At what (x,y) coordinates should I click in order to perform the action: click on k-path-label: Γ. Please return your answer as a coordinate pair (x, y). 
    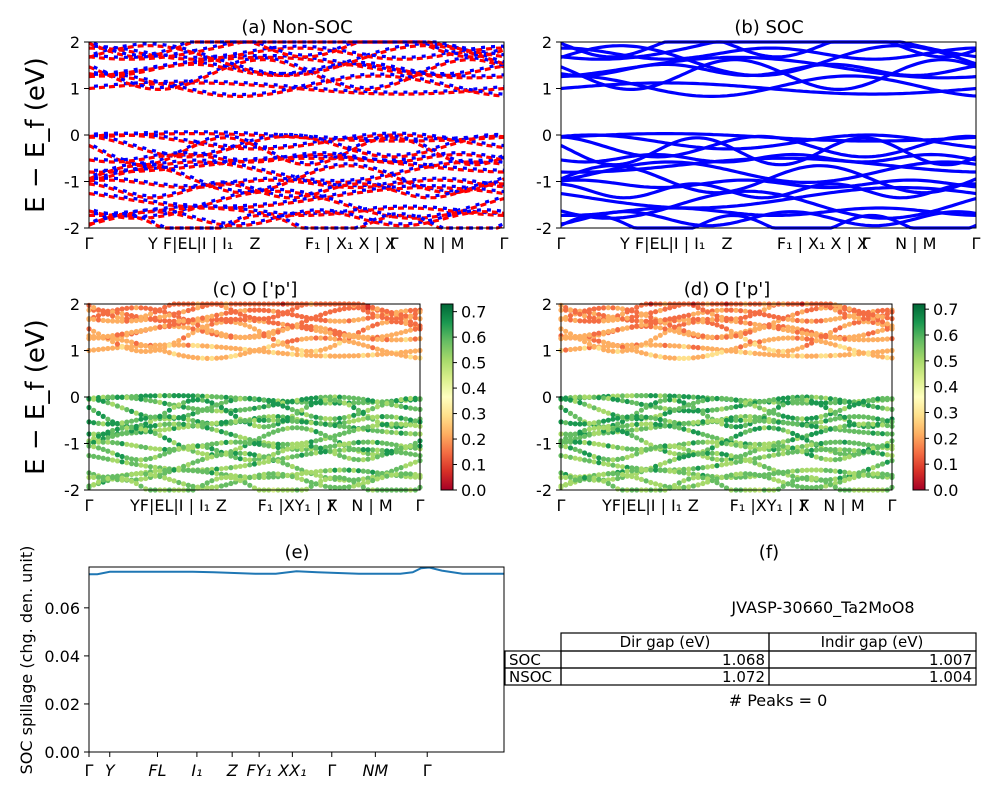
    Looking at the image, I should click on (804, 505).